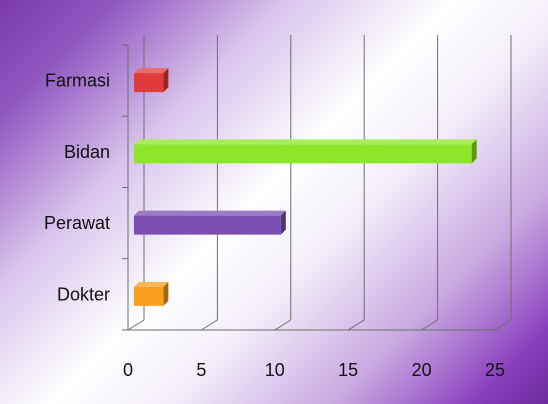 The height and width of the screenshot is (404, 548). I want to click on x-tick-label: 25, so click(495, 370).